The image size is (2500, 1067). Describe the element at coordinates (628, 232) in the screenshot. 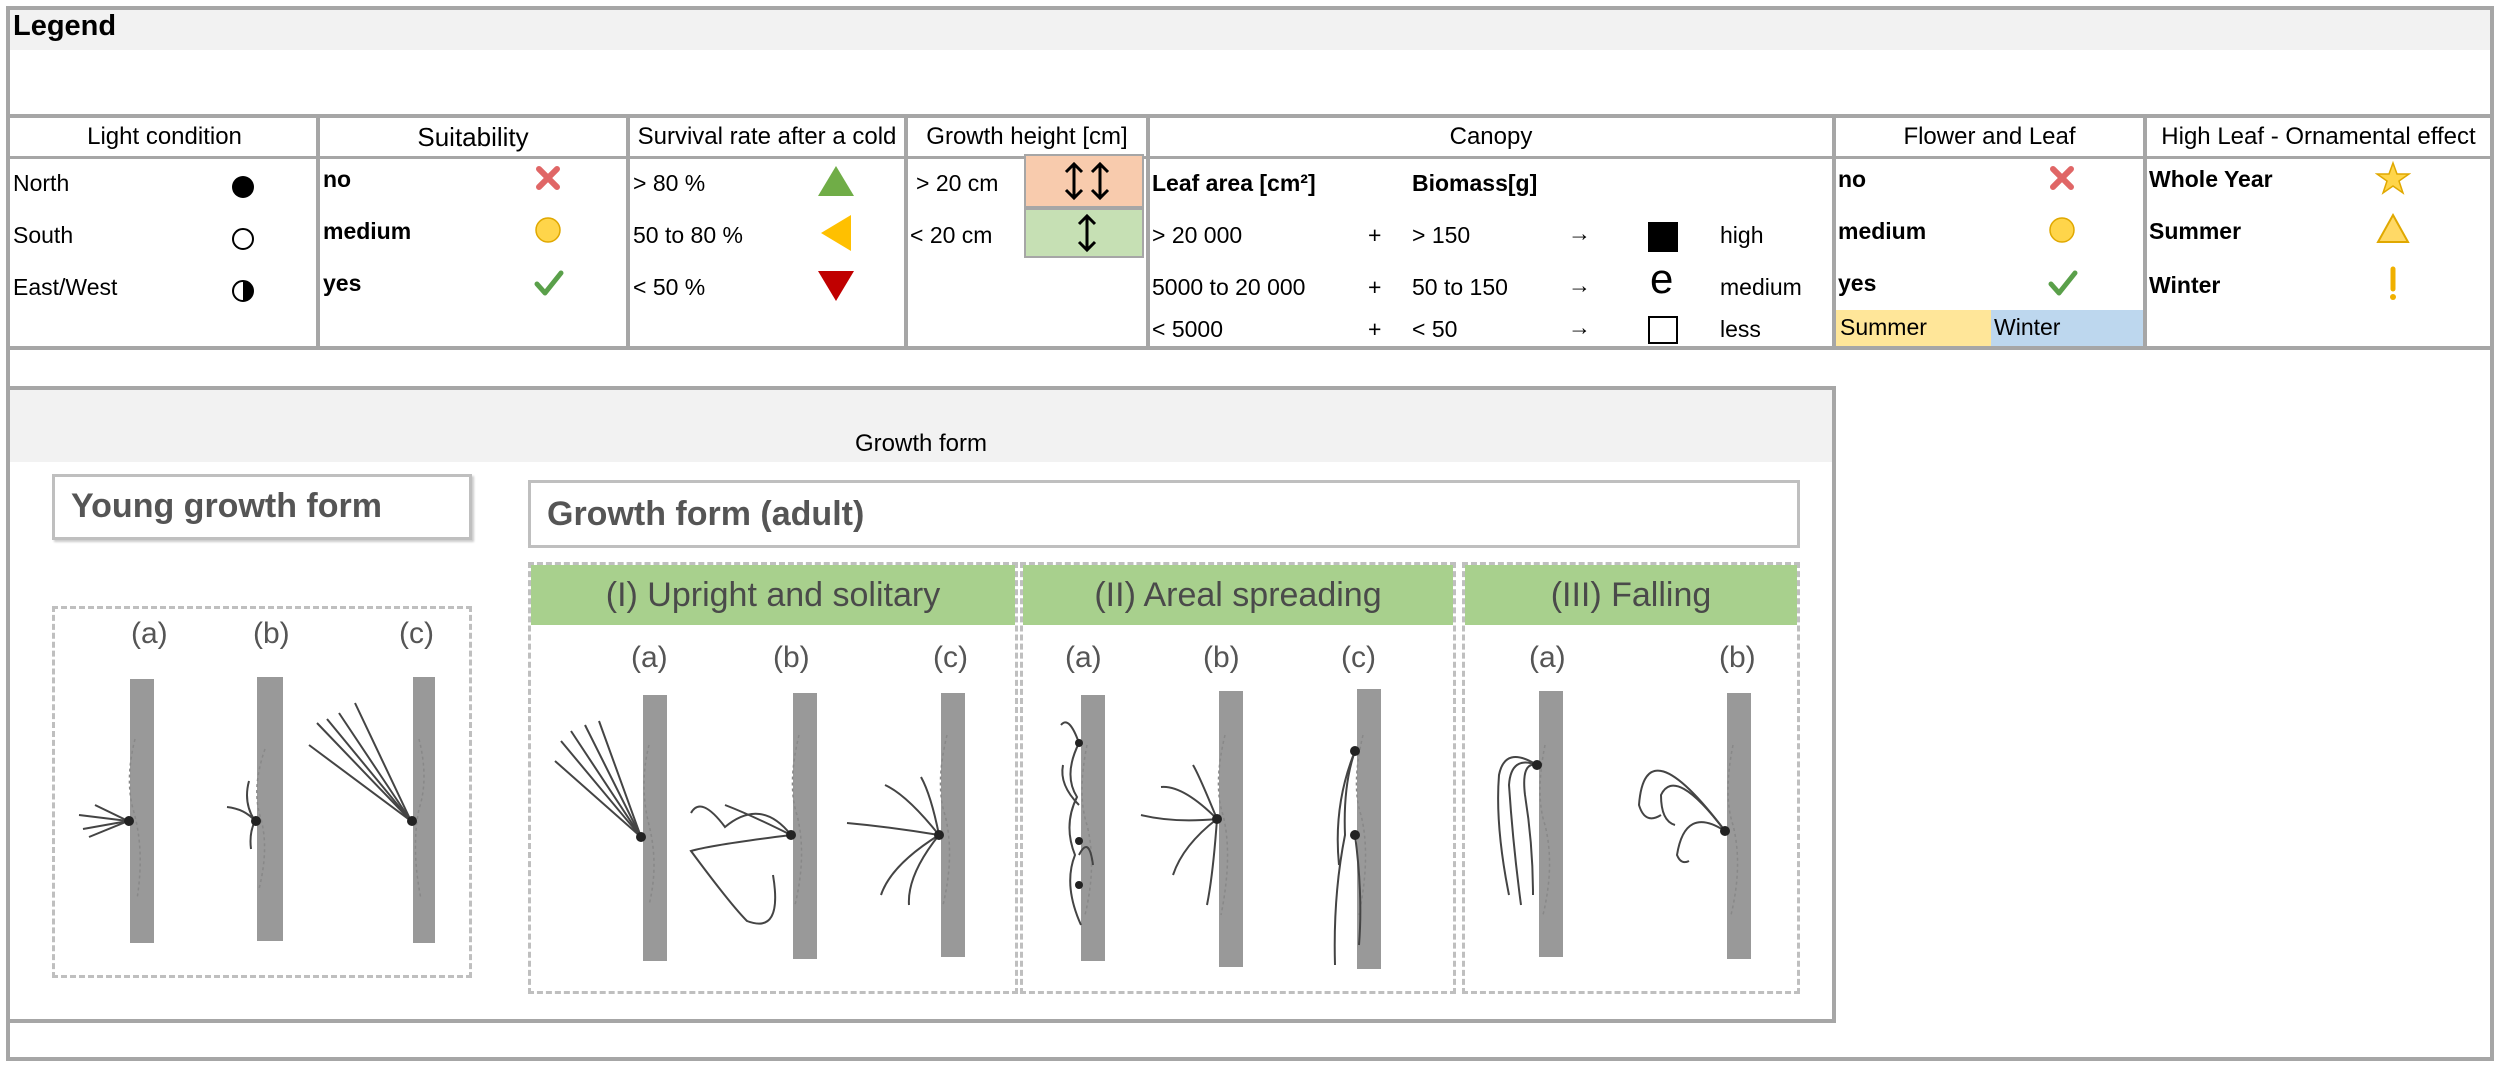

I see `divider-v2` at that location.